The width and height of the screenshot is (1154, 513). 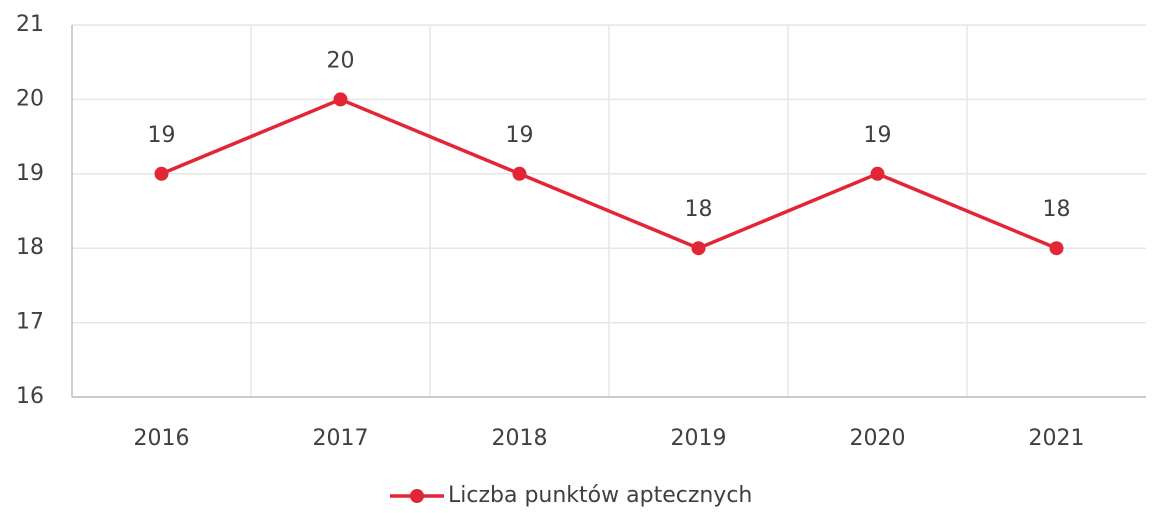 I want to click on x-tick-label: 2021, so click(x=1057, y=438).